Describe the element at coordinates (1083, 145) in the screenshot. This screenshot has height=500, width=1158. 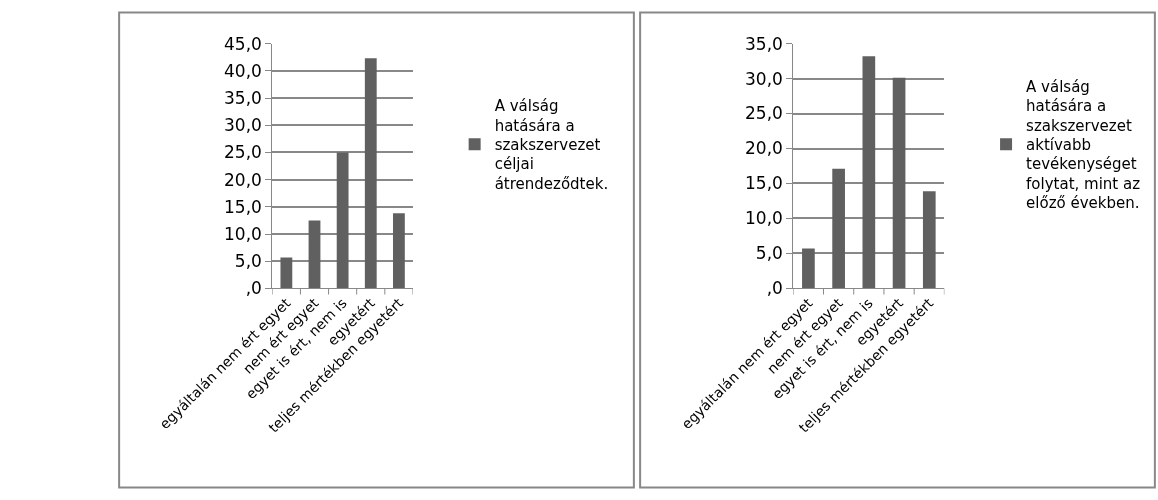
I see `legend-label: A válság hatására a szakszervezet aktívabb tevékenységet folytat, mint az előző években.` at that location.